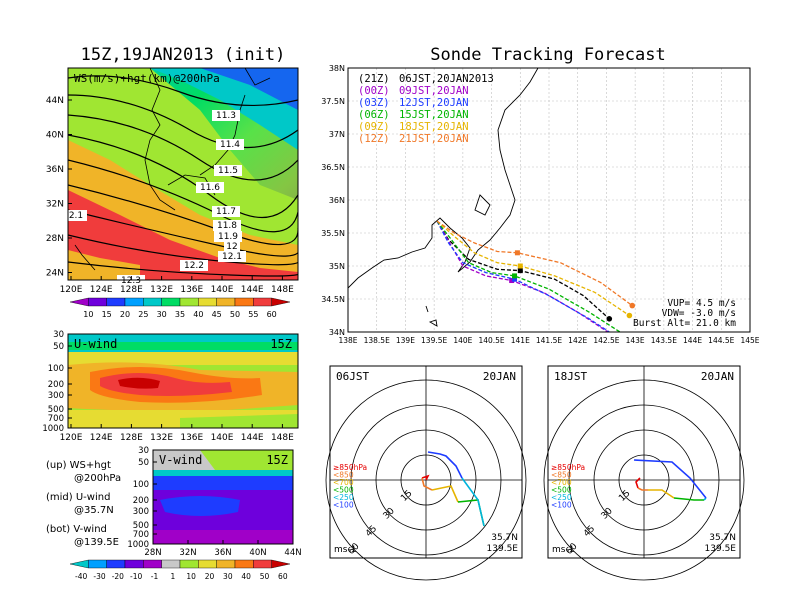 The image size is (792, 612). Describe the element at coordinates (95, 344) in the screenshot. I see `uwind-label: U-wind` at that location.